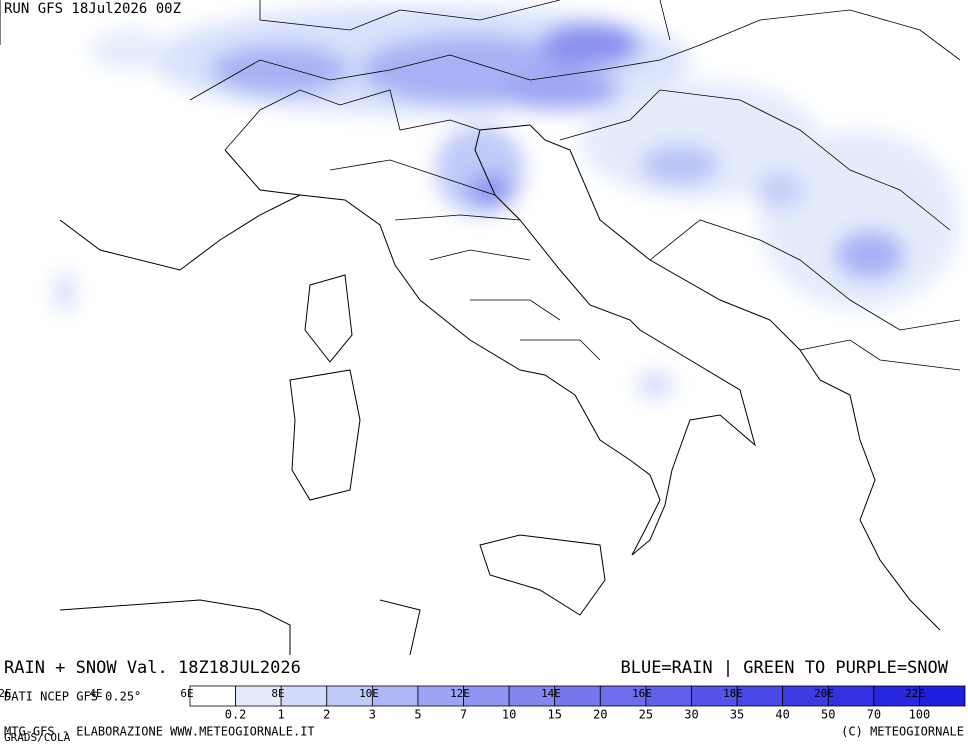 Image resolution: width=968 pixels, height=749 pixels. What do you see at coordinates (277, 693) in the screenshot?
I see `longitude-label: 8E` at bounding box center [277, 693].